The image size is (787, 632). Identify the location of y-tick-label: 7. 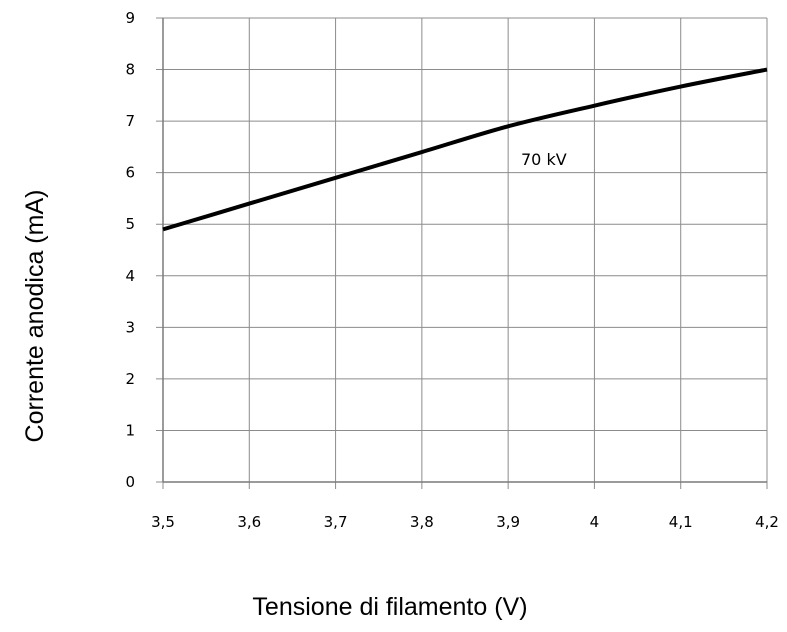
(130, 121).